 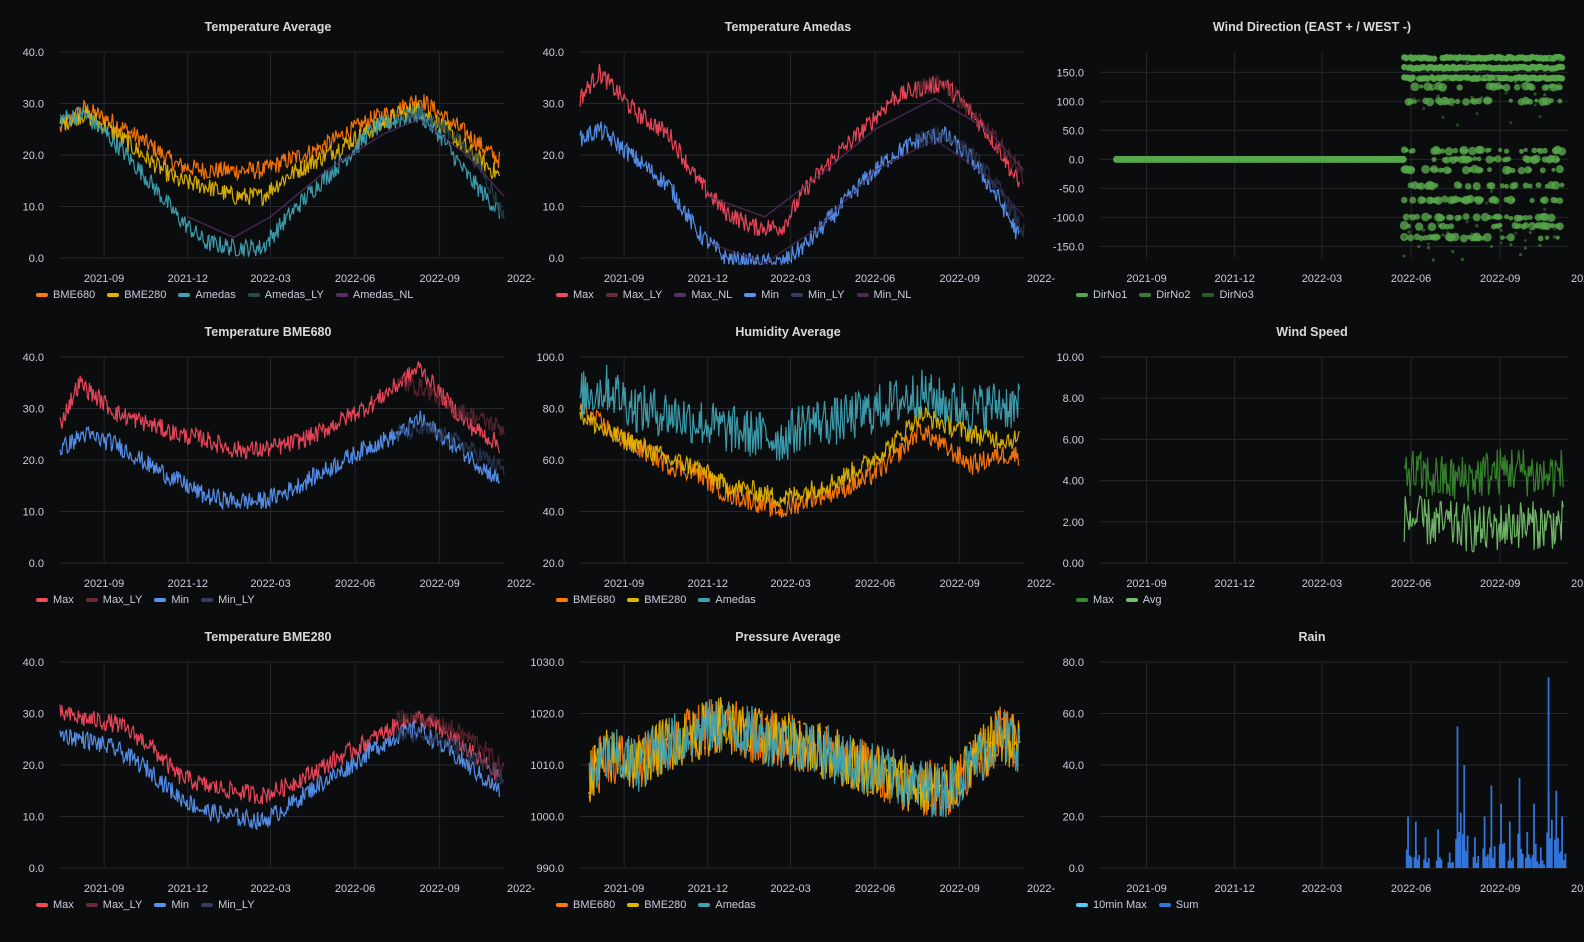 I want to click on legend-item: Sum, so click(x=1178, y=905).